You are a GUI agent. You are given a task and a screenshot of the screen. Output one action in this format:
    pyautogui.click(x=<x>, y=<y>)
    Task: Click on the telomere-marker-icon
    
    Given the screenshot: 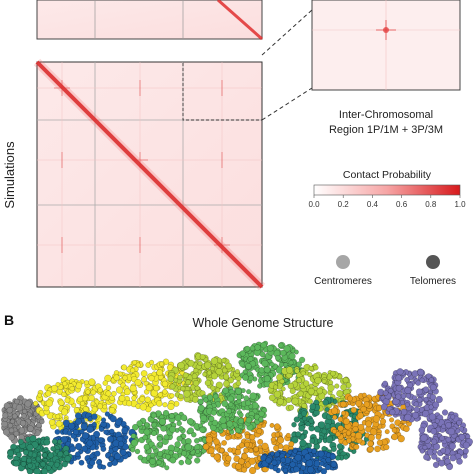 What is the action you would take?
    pyautogui.click(x=433, y=262)
    